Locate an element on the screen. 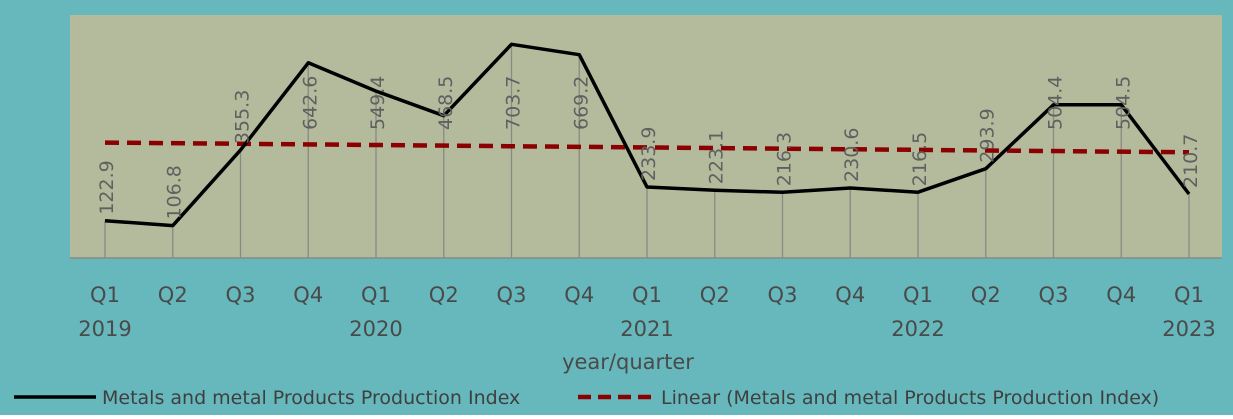 Image resolution: width=1233 pixels, height=419 pixels. data-label: 293.9 is located at coordinates (988, 135).